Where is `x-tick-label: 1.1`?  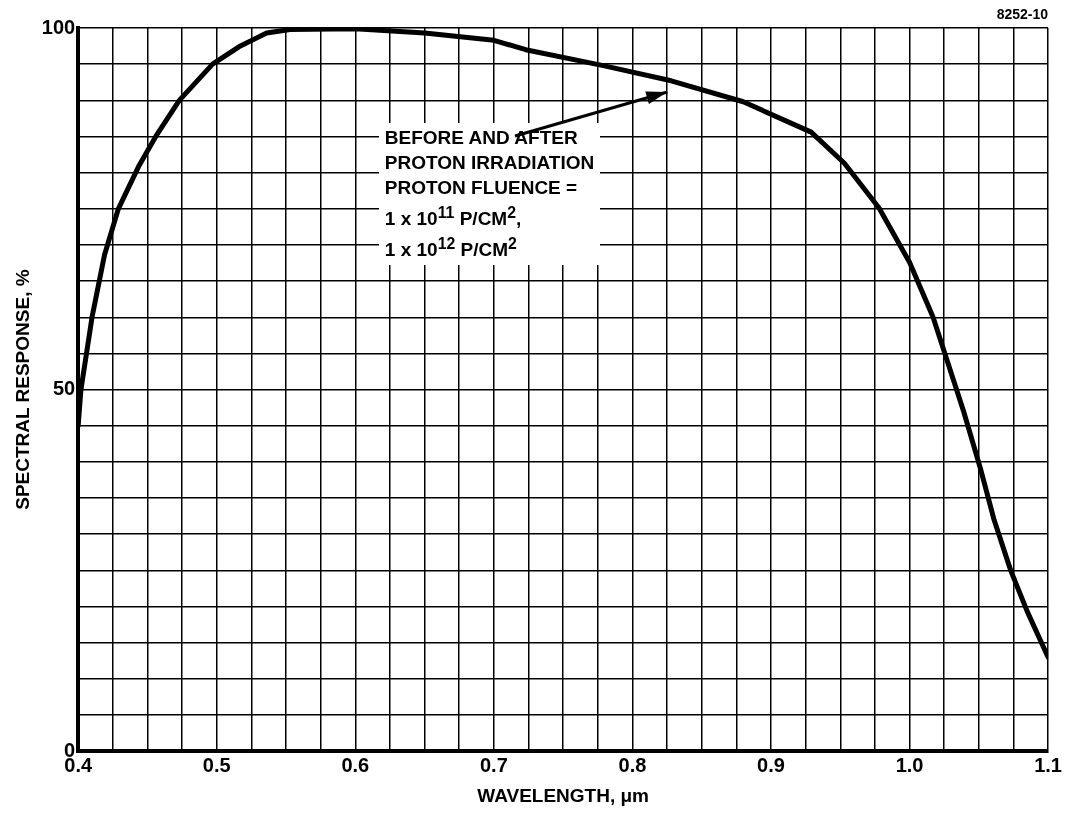
x-tick-label: 1.1 is located at coordinates (1048, 764).